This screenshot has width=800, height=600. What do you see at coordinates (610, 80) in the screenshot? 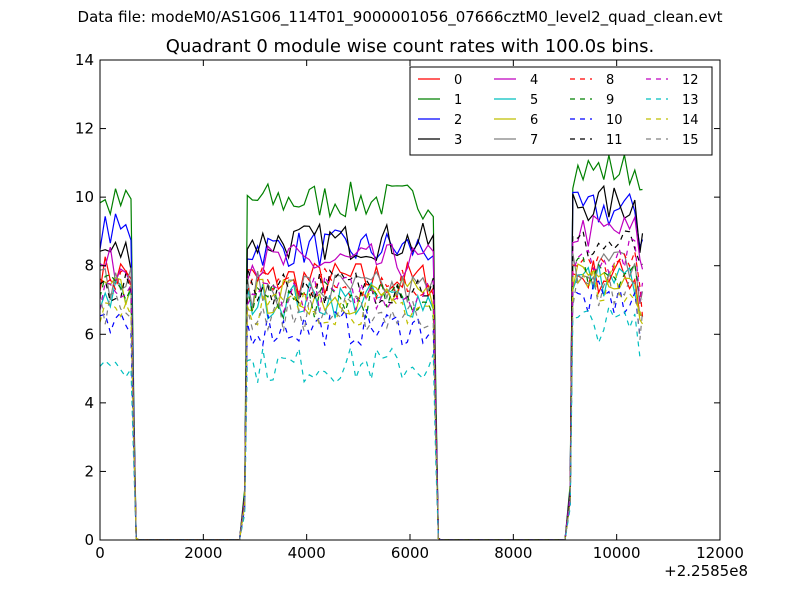
I see `legend-label: 8` at bounding box center [610, 80].